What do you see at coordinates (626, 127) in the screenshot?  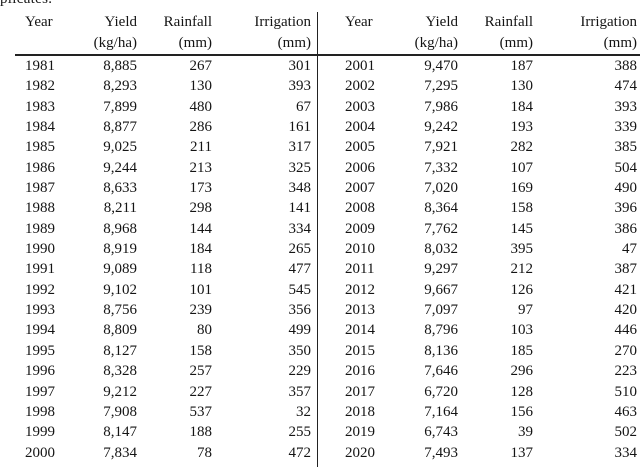 I see `irrigation-cell: 339` at bounding box center [626, 127].